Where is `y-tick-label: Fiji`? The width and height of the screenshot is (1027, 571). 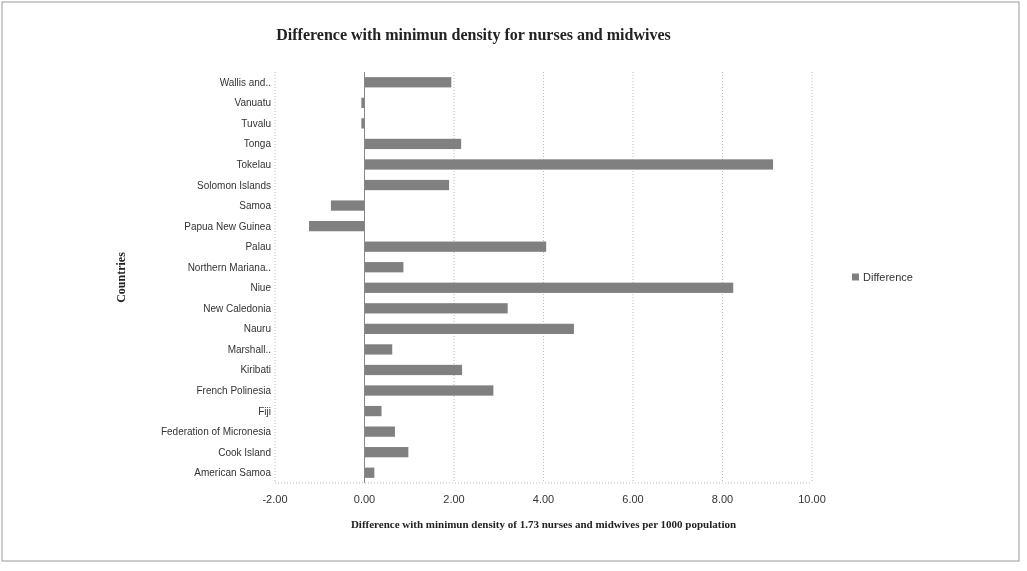 y-tick-label: Fiji is located at coordinates (264, 411).